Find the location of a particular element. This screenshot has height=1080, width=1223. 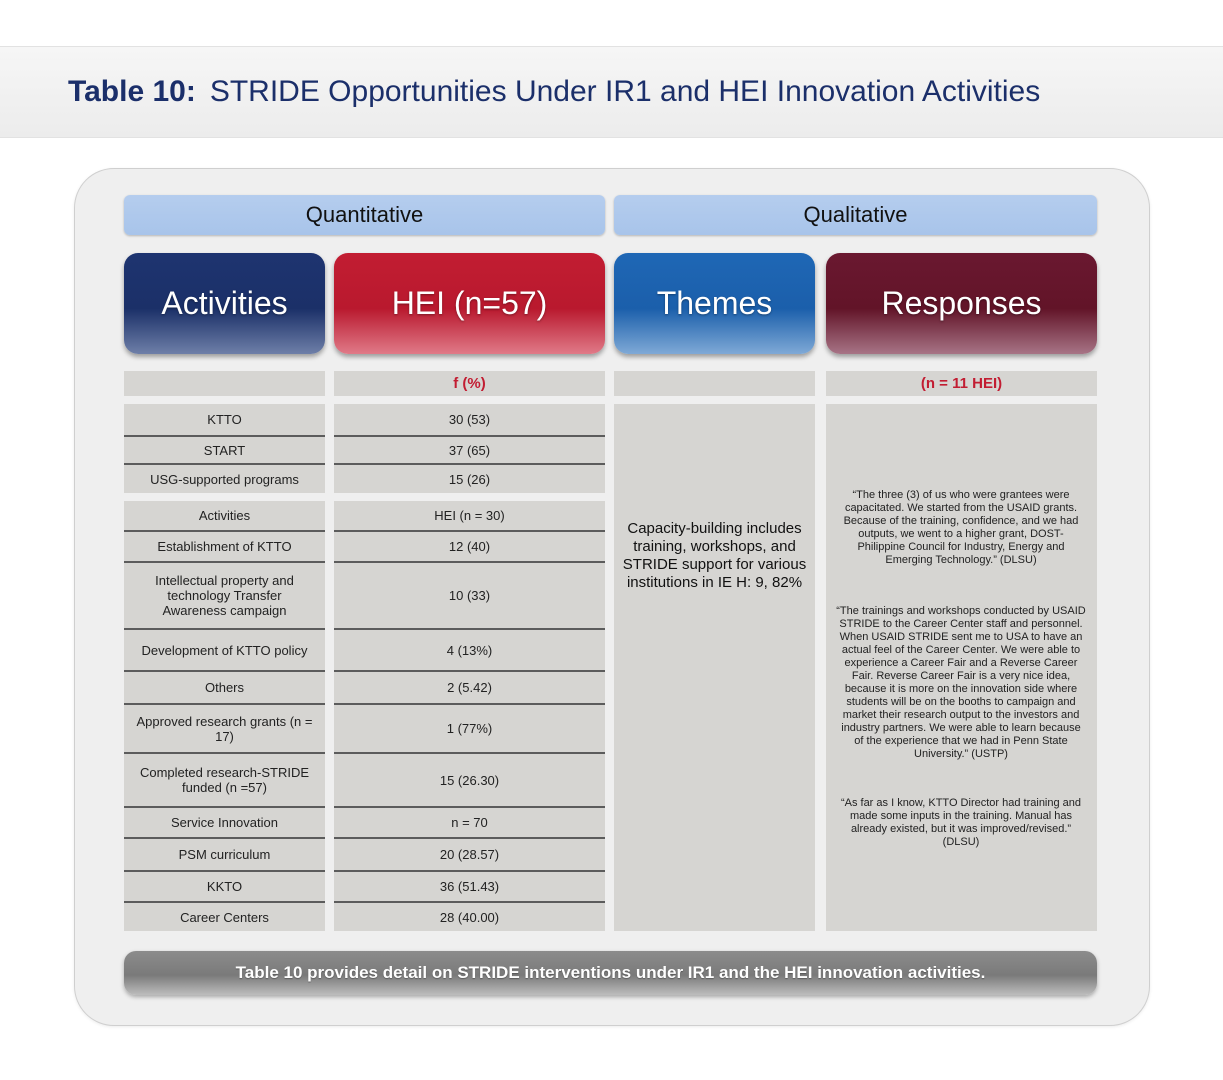

header-themes: Themes is located at coordinates (714, 303).